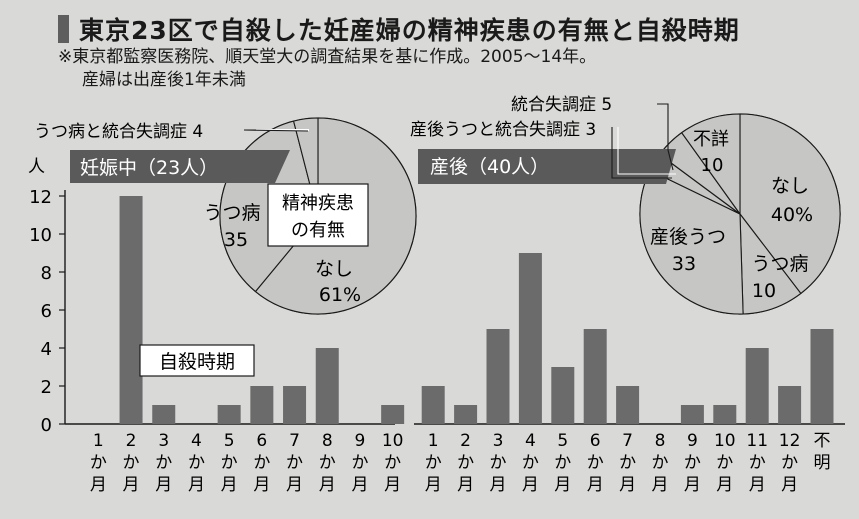 The width and height of the screenshot is (859, 519). What do you see at coordinates (40, 197) in the screenshot?
I see `y-tick-label: 12` at bounding box center [40, 197].